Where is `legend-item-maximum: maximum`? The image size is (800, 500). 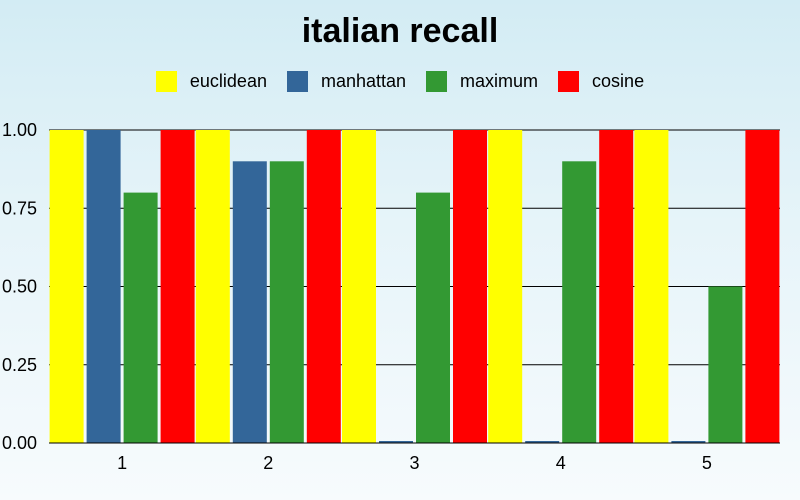
legend-item-maximum: maximum is located at coordinates (482, 81).